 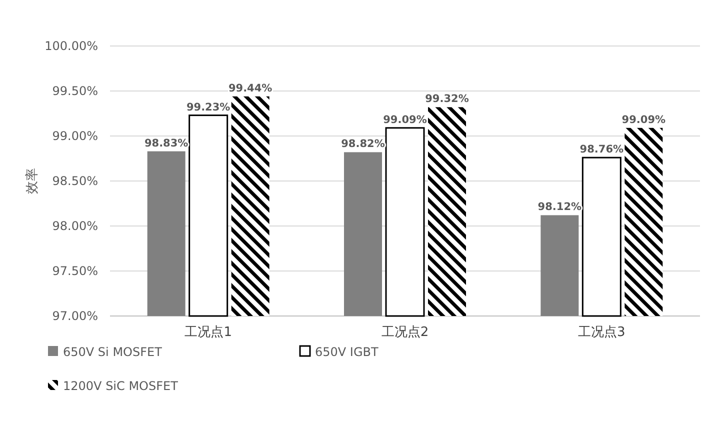 I want to click on legend-label: 1200V SiC MOSFET, so click(x=121, y=386).